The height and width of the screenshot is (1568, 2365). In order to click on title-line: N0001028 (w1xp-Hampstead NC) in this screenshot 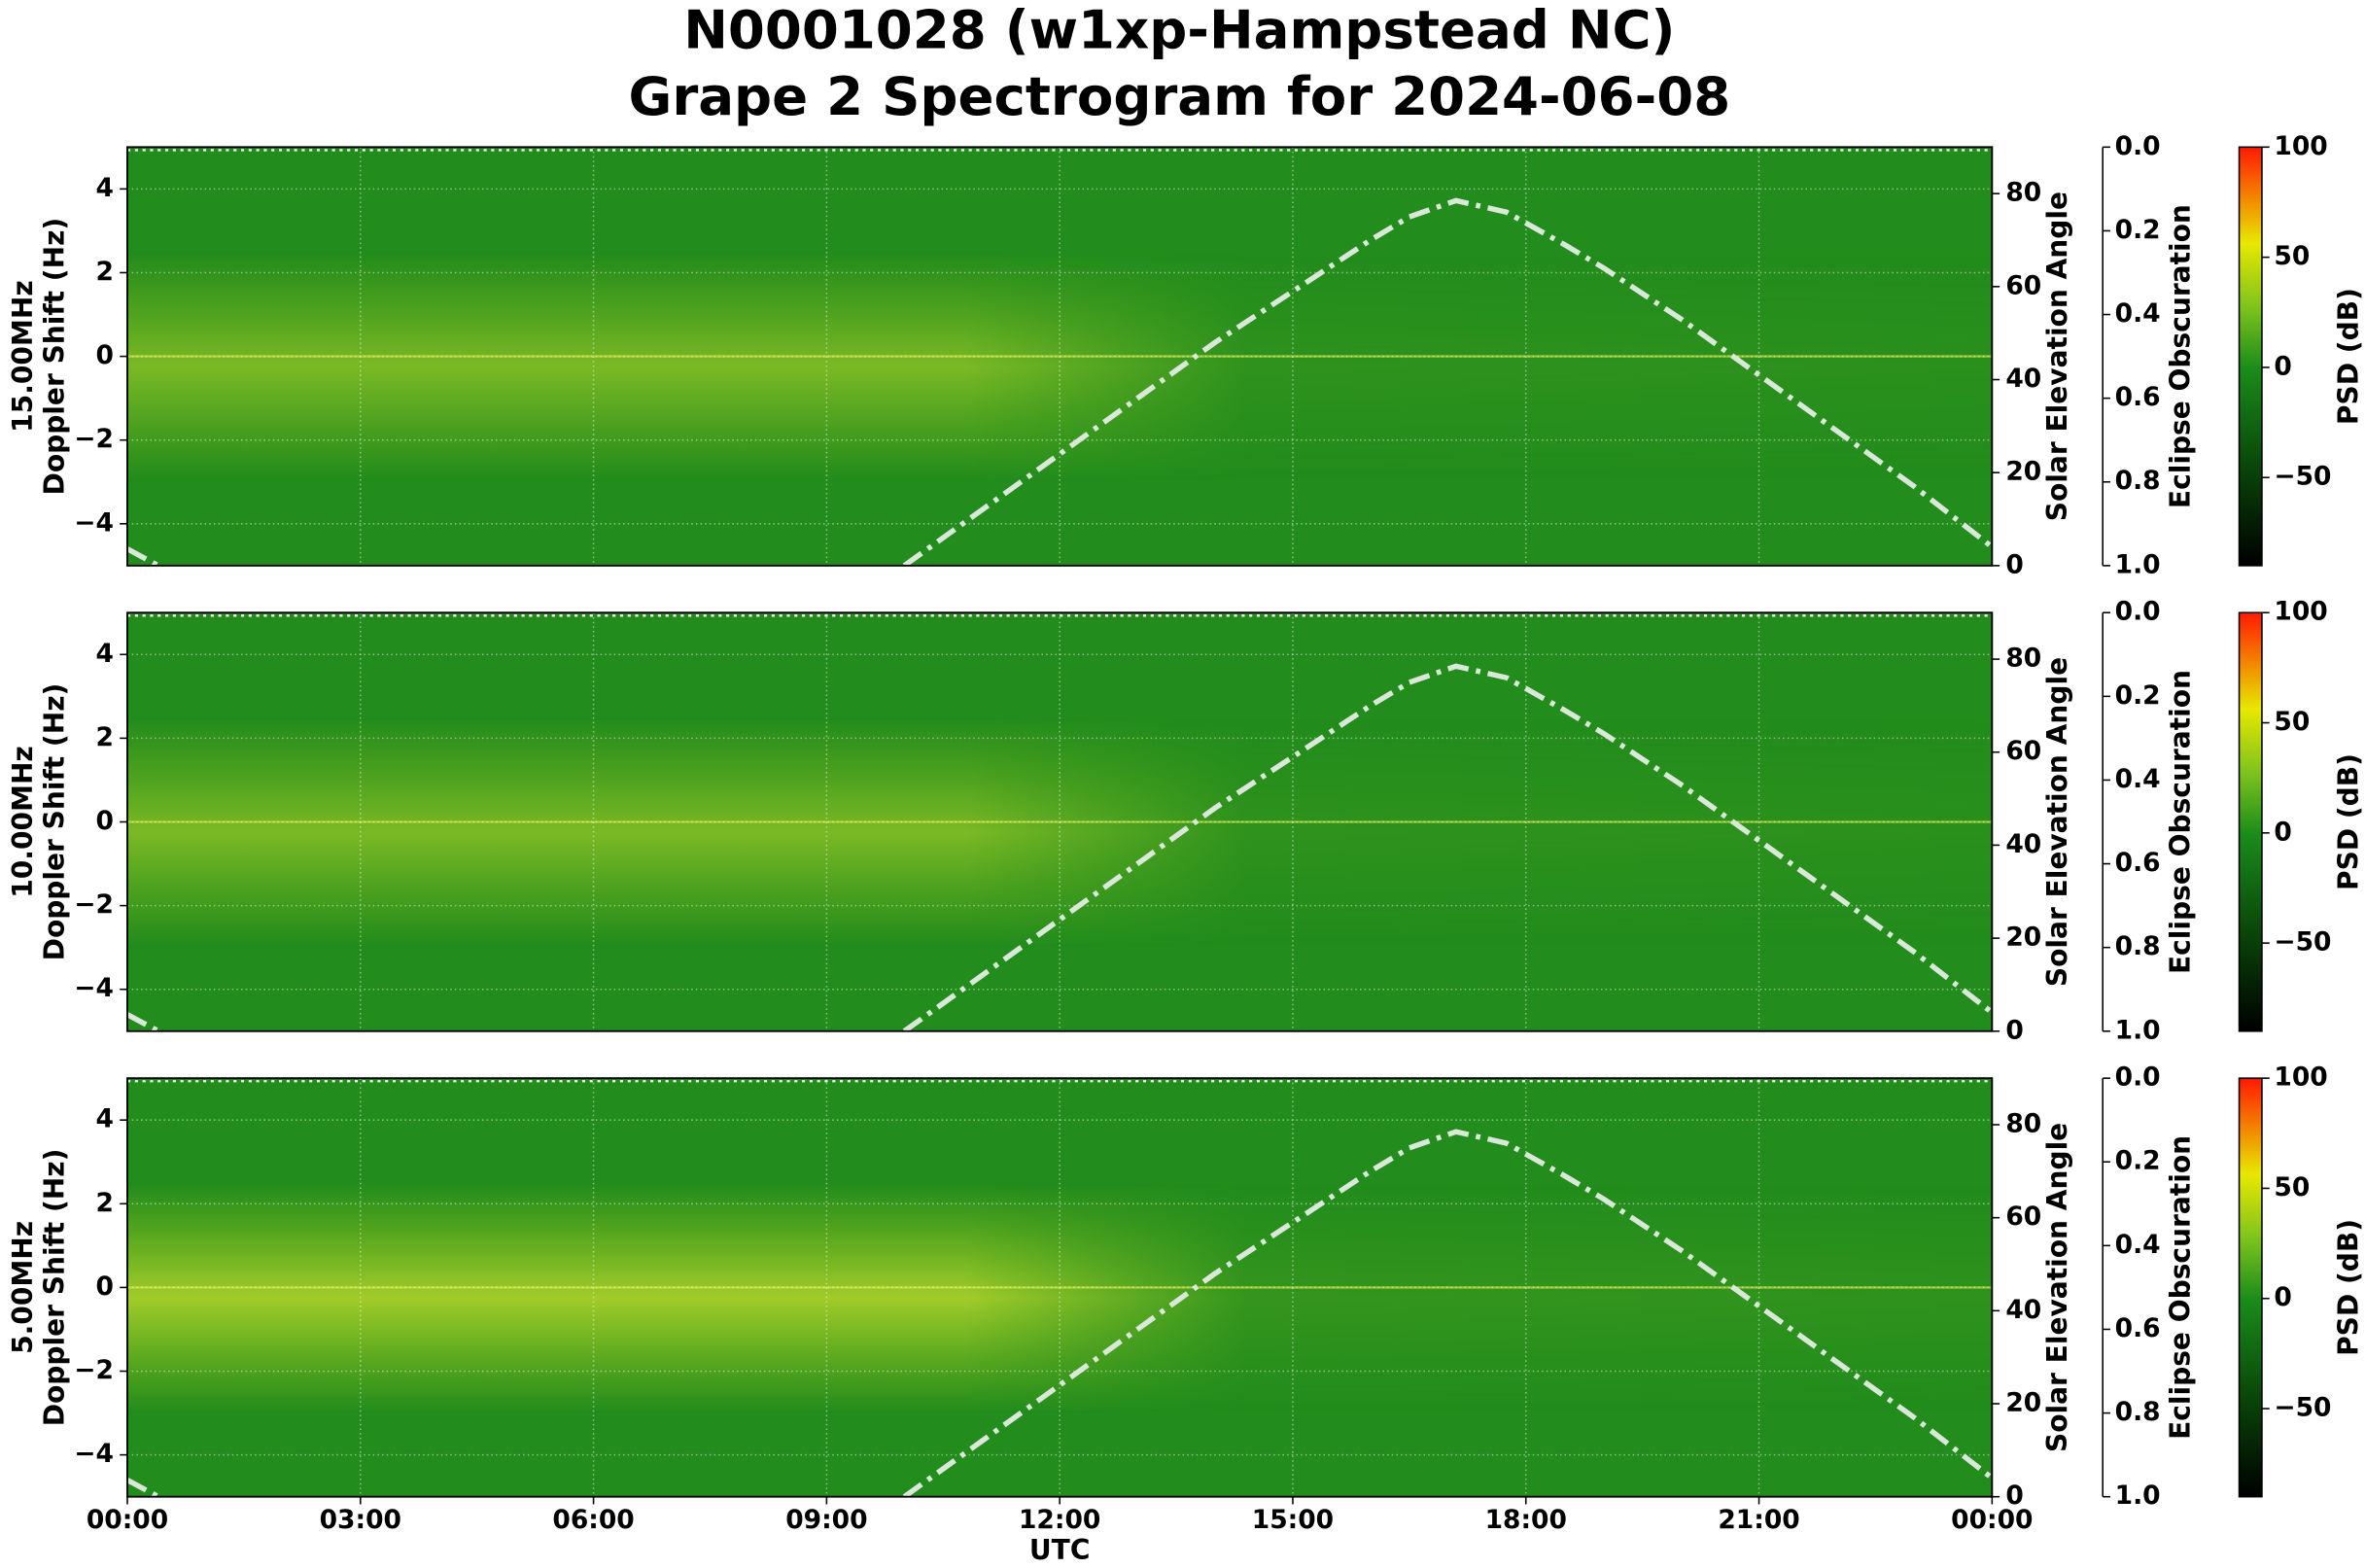, I will do `click(1179, 30)`.